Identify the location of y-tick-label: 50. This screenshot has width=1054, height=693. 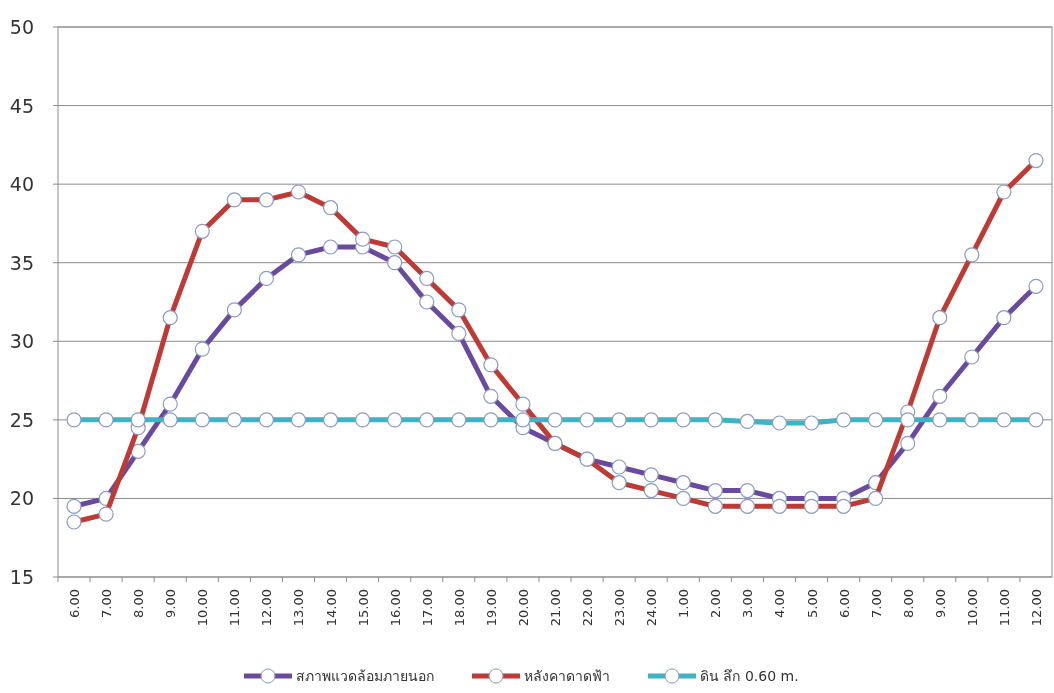
(21, 27).